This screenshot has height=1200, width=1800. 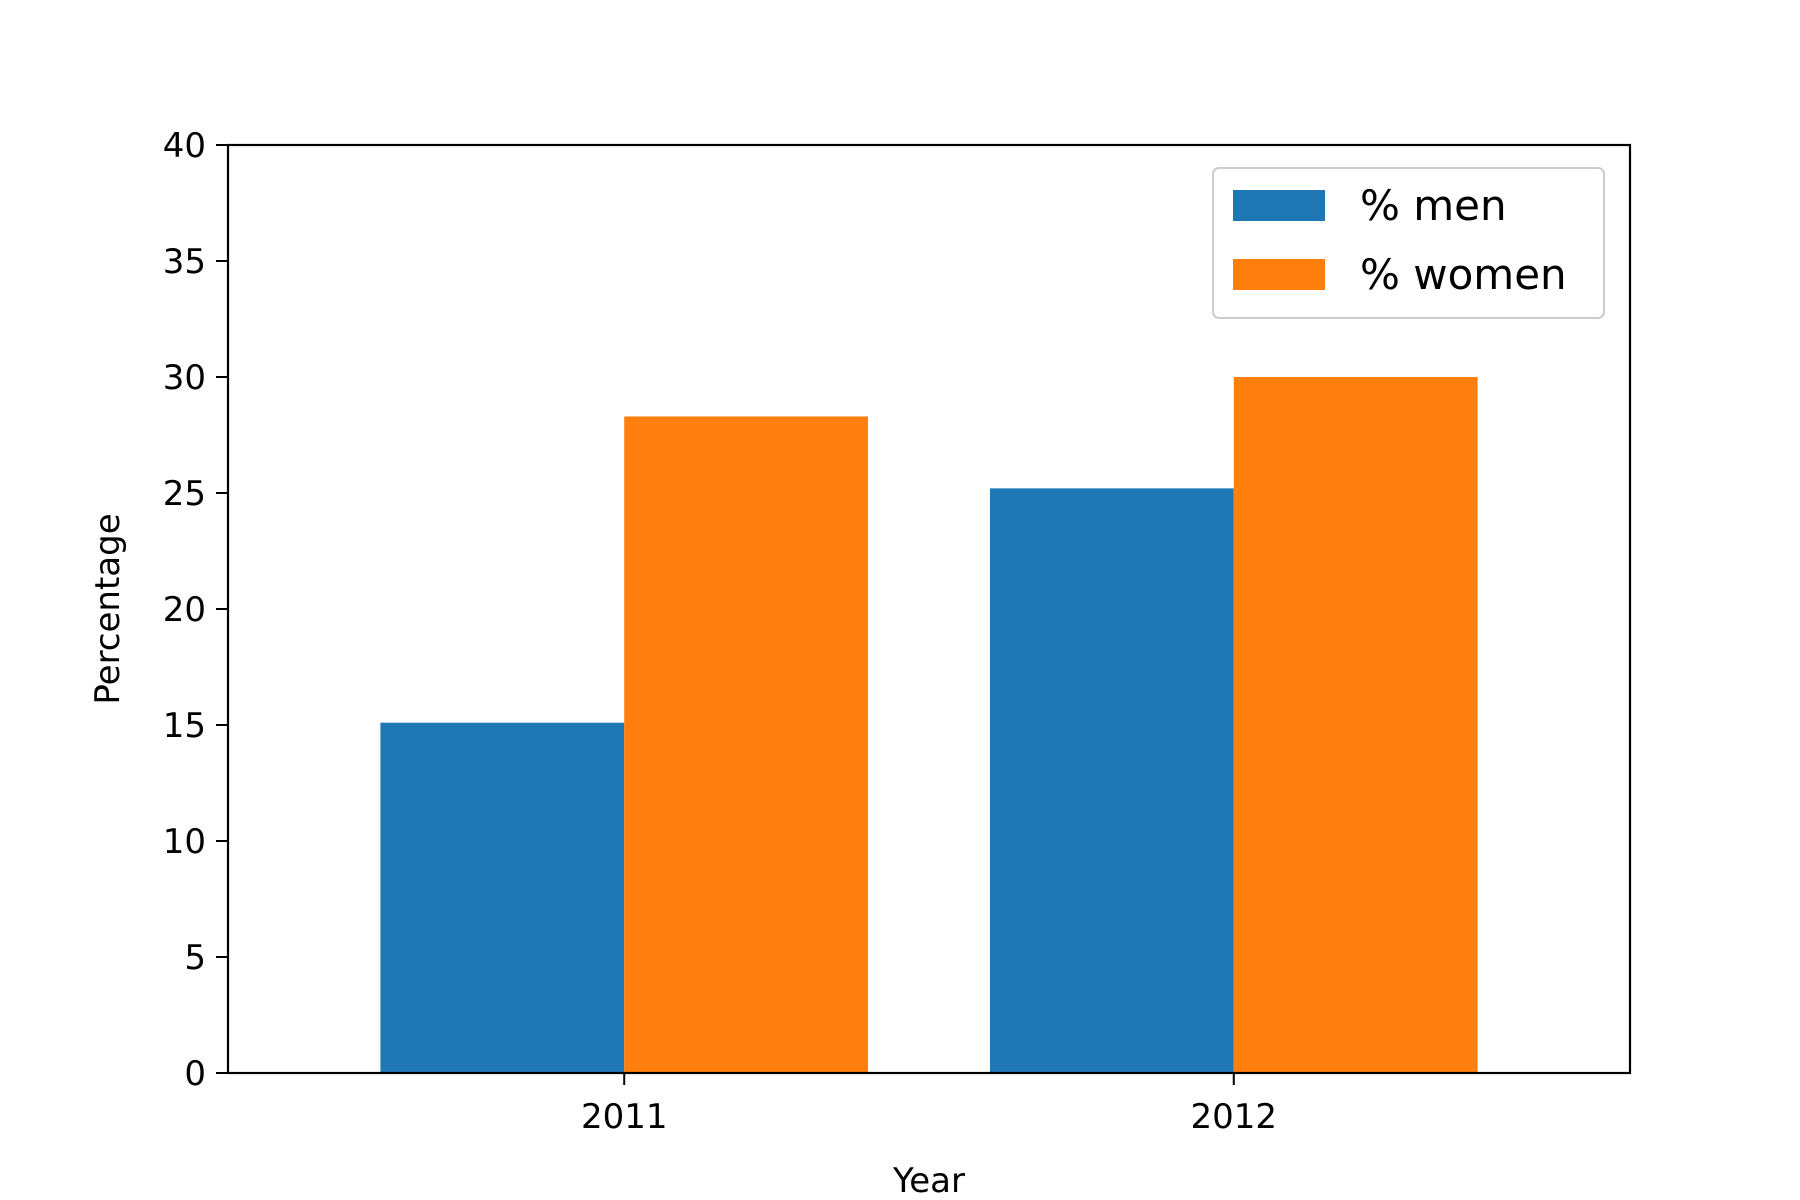 What do you see at coordinates (195, 1074) in the screenshot?
I see `y-tick-label: 0` at bounding box center [195, 1074].